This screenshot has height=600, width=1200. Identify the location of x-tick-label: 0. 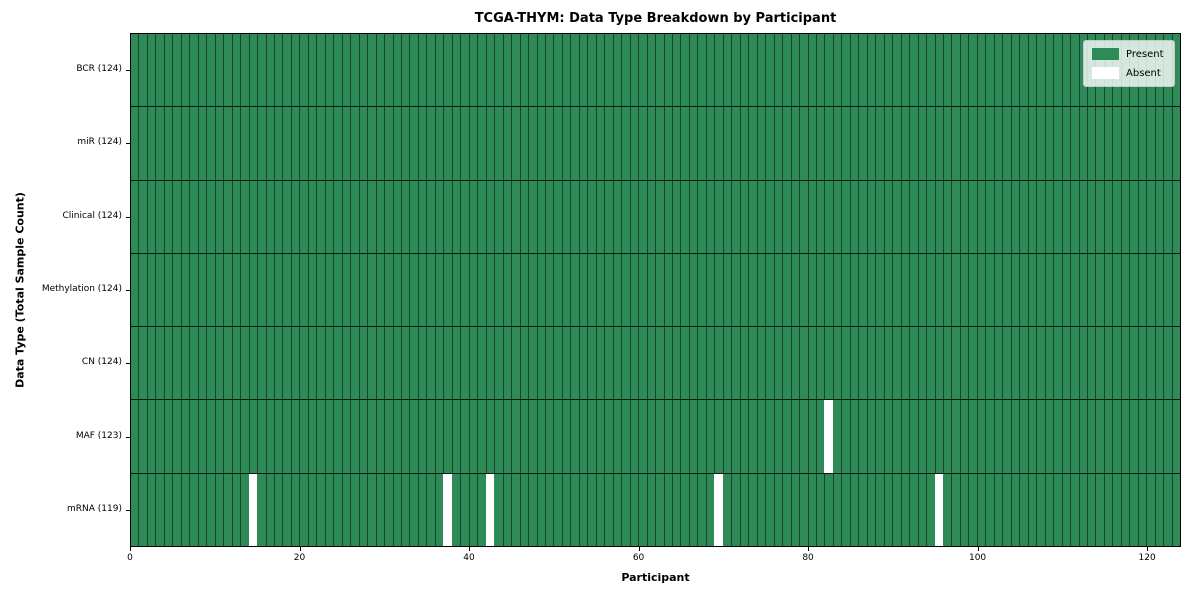
(130, 558).